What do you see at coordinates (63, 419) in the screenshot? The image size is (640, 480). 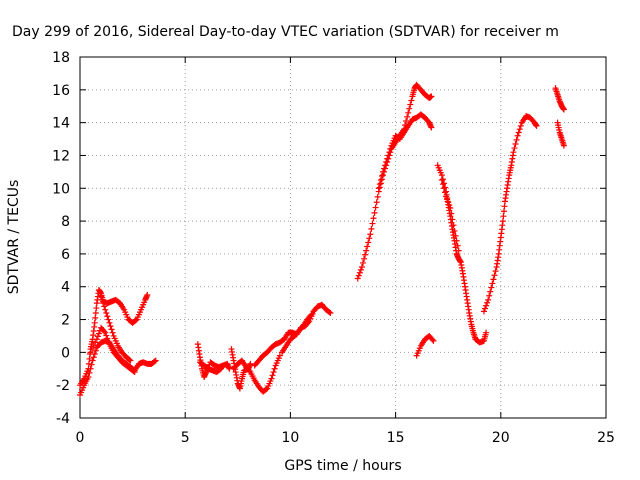 I see `y-tick-label: -4` at bounding box center [63, 419].